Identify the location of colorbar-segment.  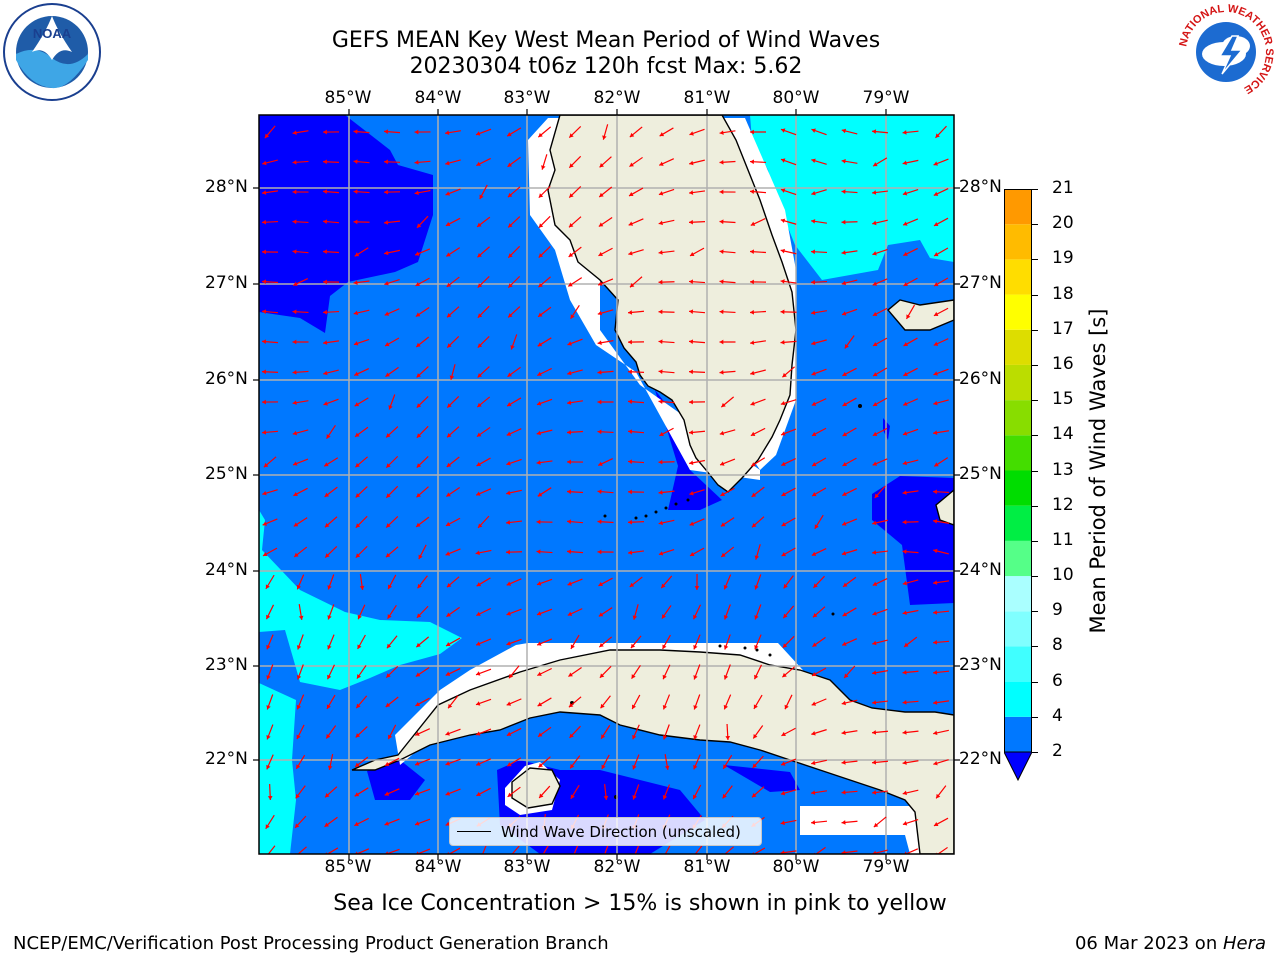
(1018, 629).